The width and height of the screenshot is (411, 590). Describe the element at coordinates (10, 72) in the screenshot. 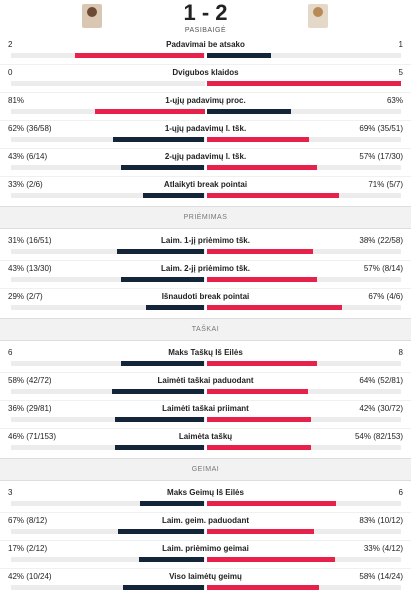

I see `home-value: 0` at that location.